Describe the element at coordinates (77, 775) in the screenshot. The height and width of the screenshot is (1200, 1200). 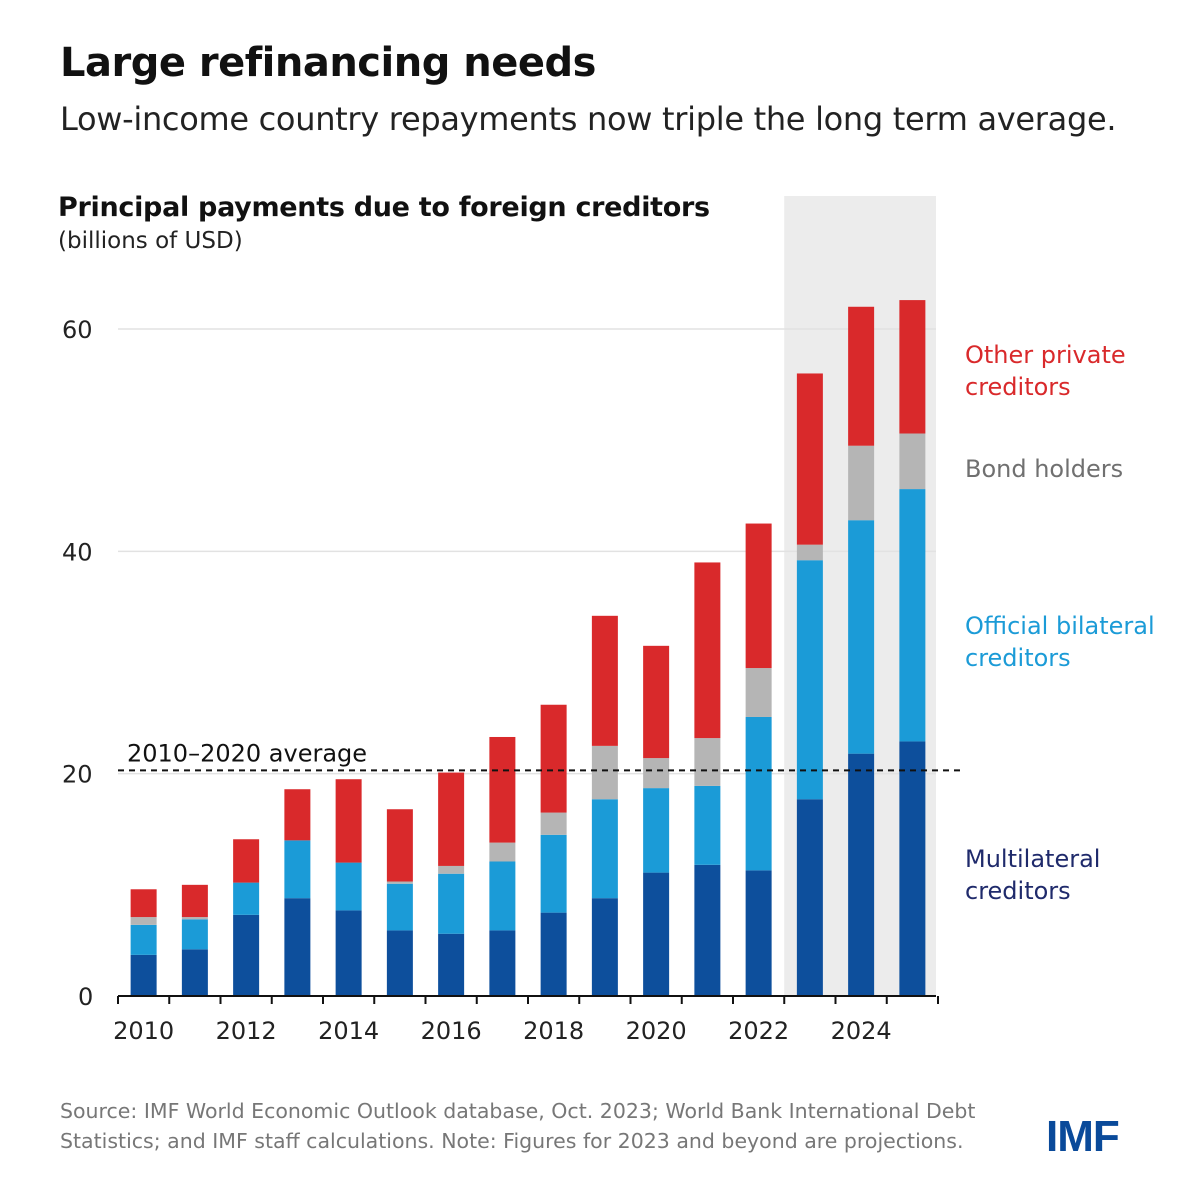
I see `y-tick-label: 20` at that location.